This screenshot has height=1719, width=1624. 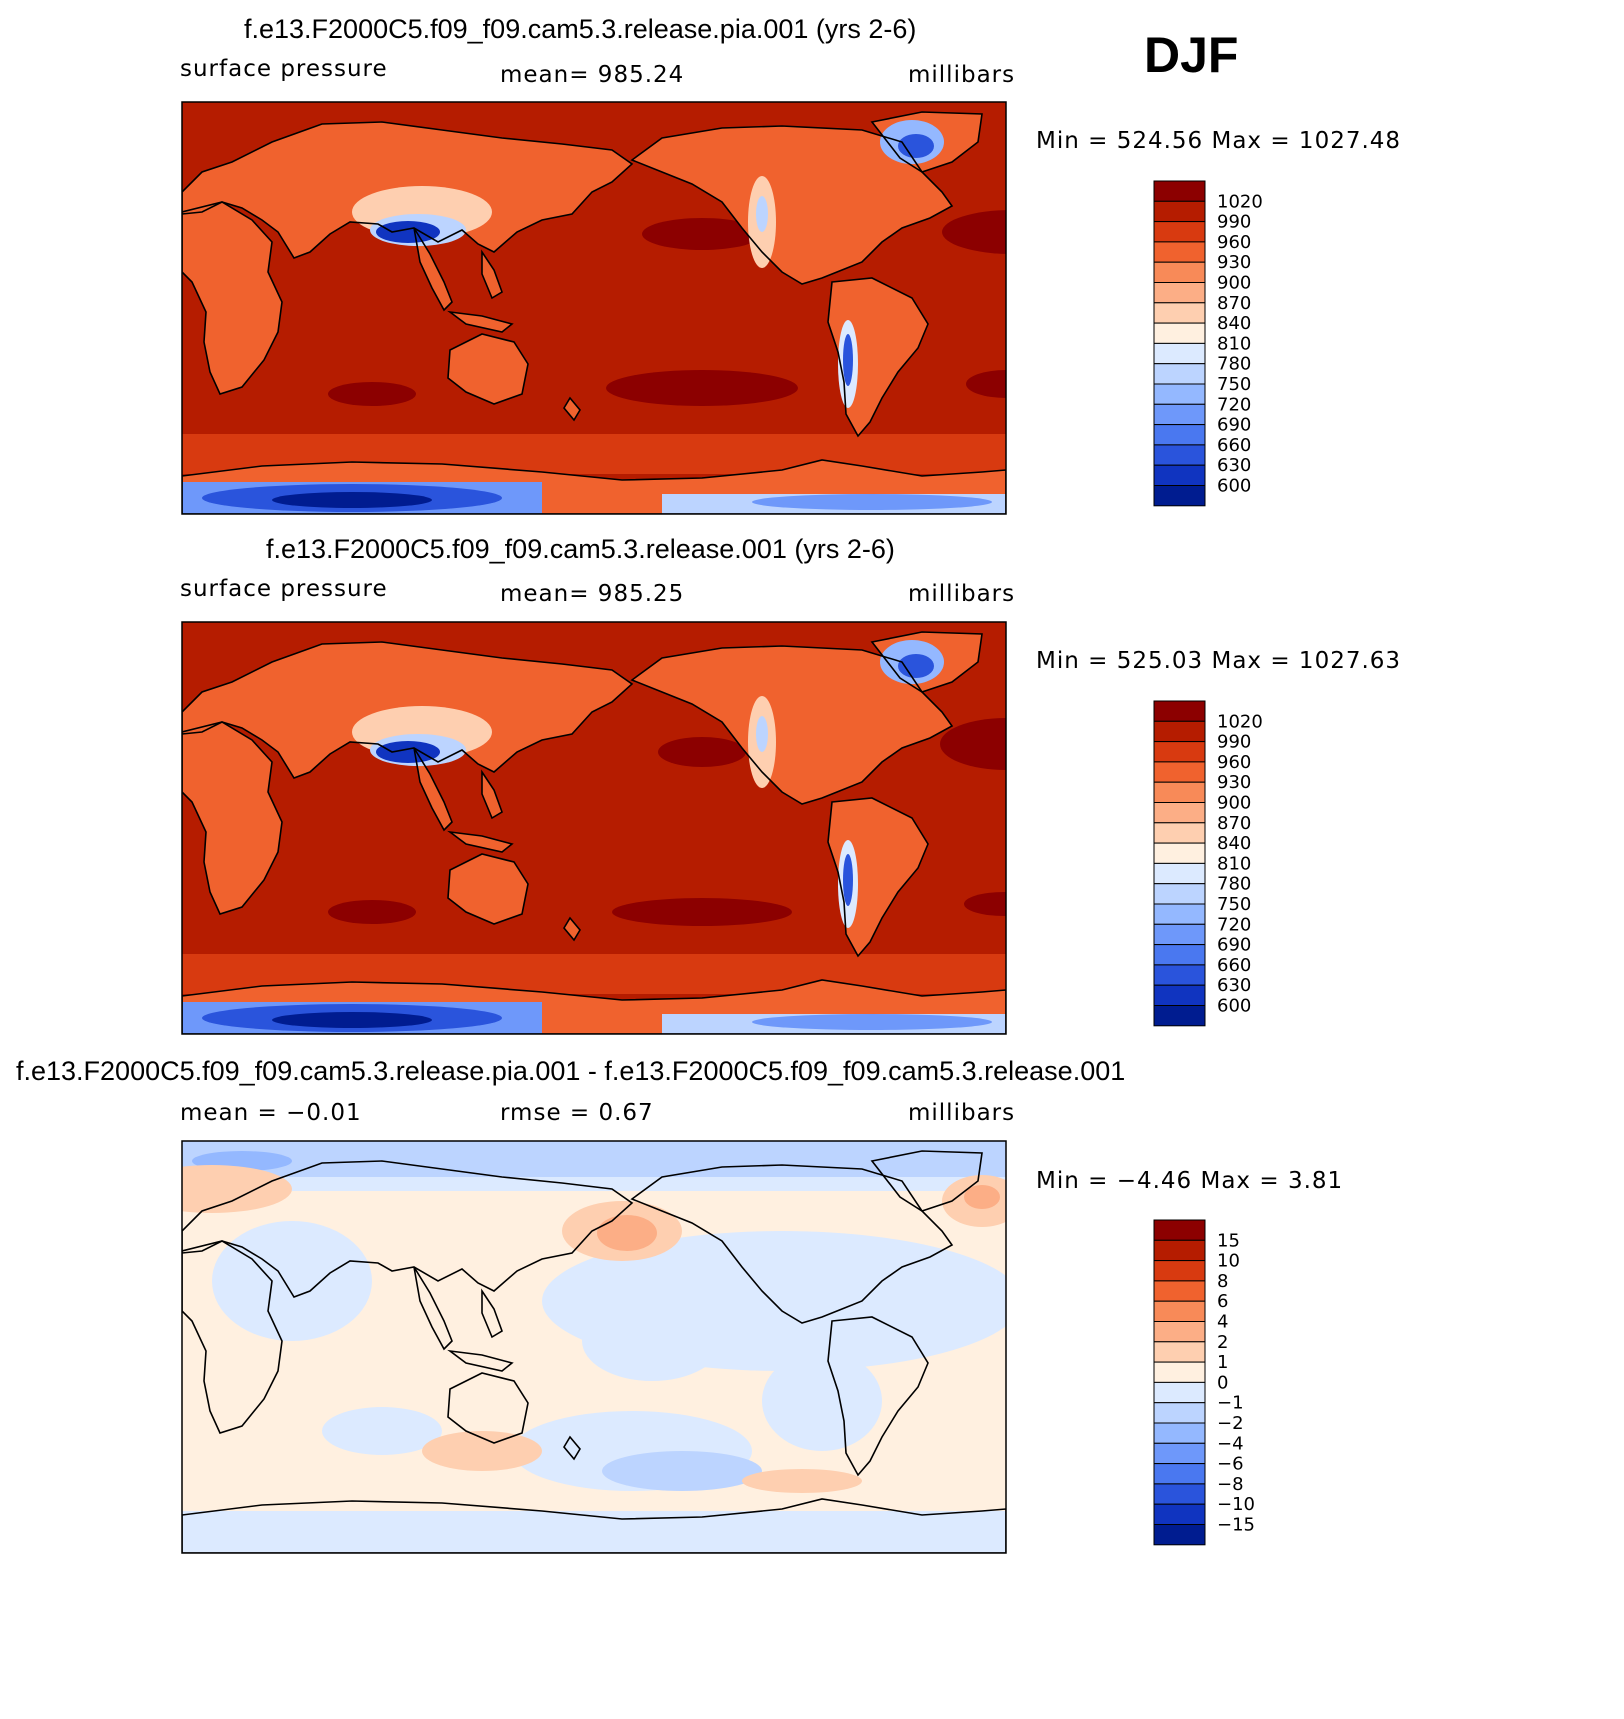 What do you see at coordinates (592, 594) in the screenshot?
I see `panel-2-center-label: mean= 985.25` at bounding box center [592, 594].